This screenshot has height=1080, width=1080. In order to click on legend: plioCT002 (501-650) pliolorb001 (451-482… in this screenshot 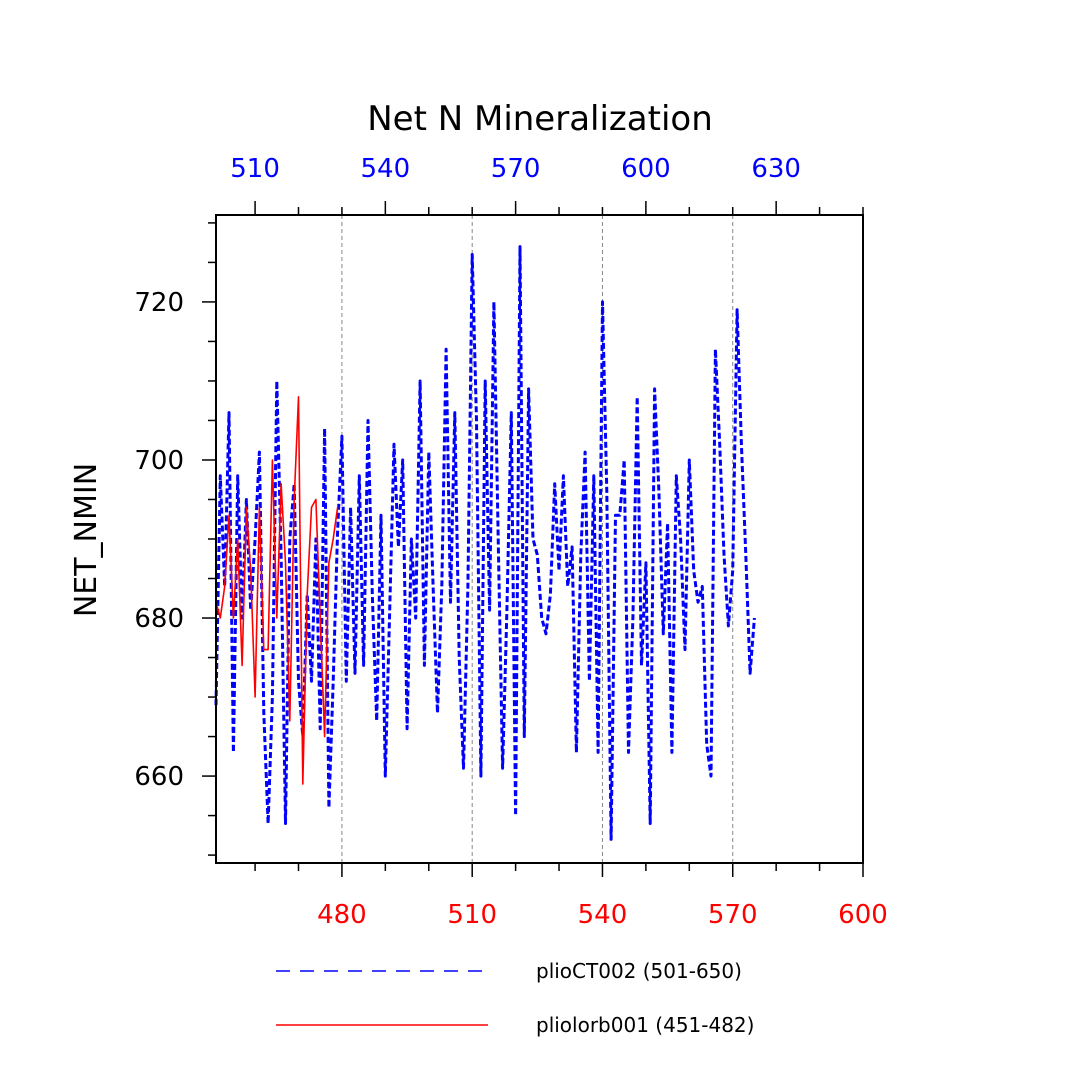, I will do `click(515, 998)`.